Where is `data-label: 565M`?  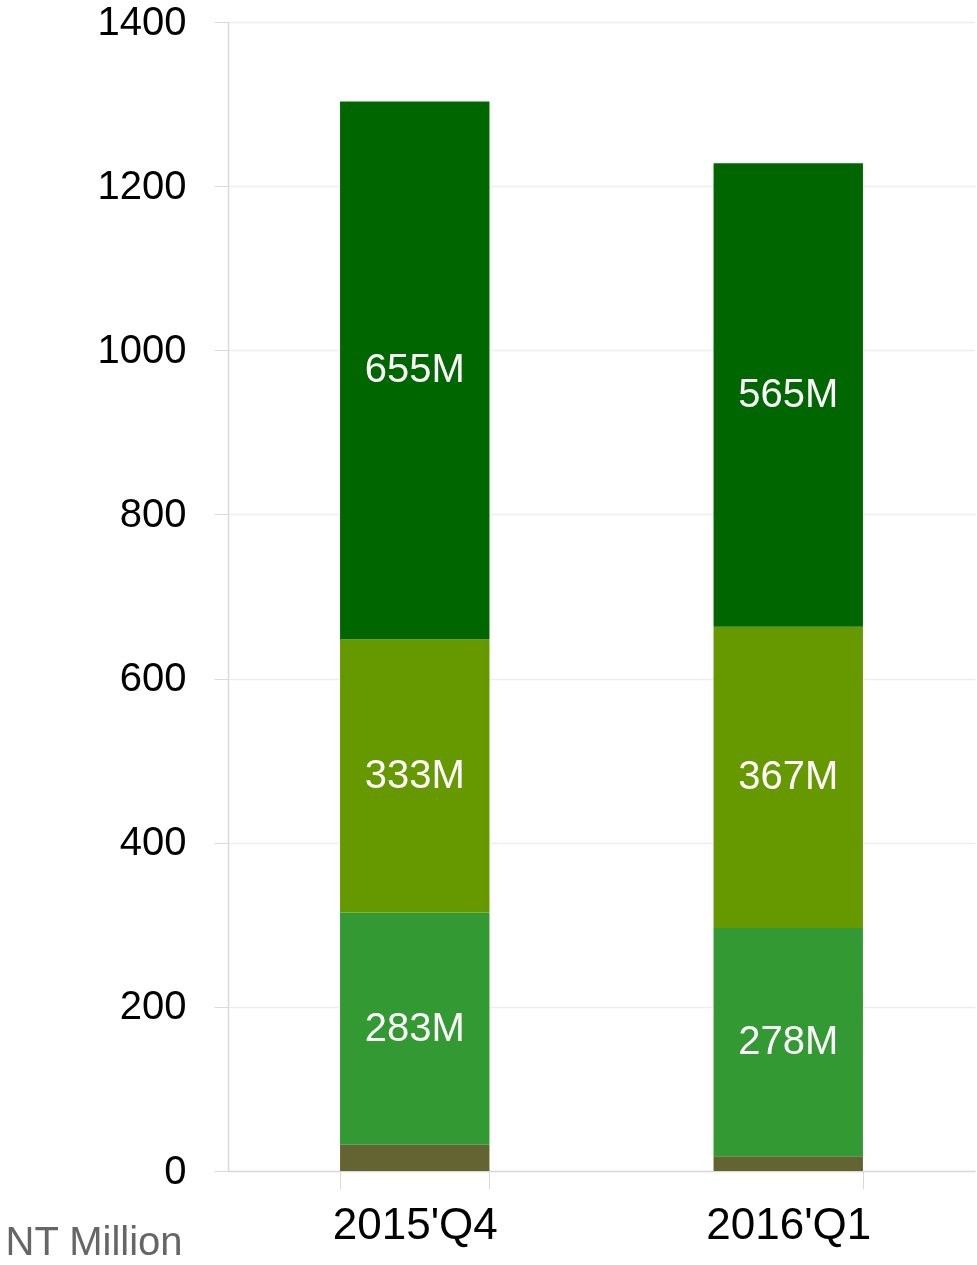 data-label: 565M is located at coordinates (788, 393).